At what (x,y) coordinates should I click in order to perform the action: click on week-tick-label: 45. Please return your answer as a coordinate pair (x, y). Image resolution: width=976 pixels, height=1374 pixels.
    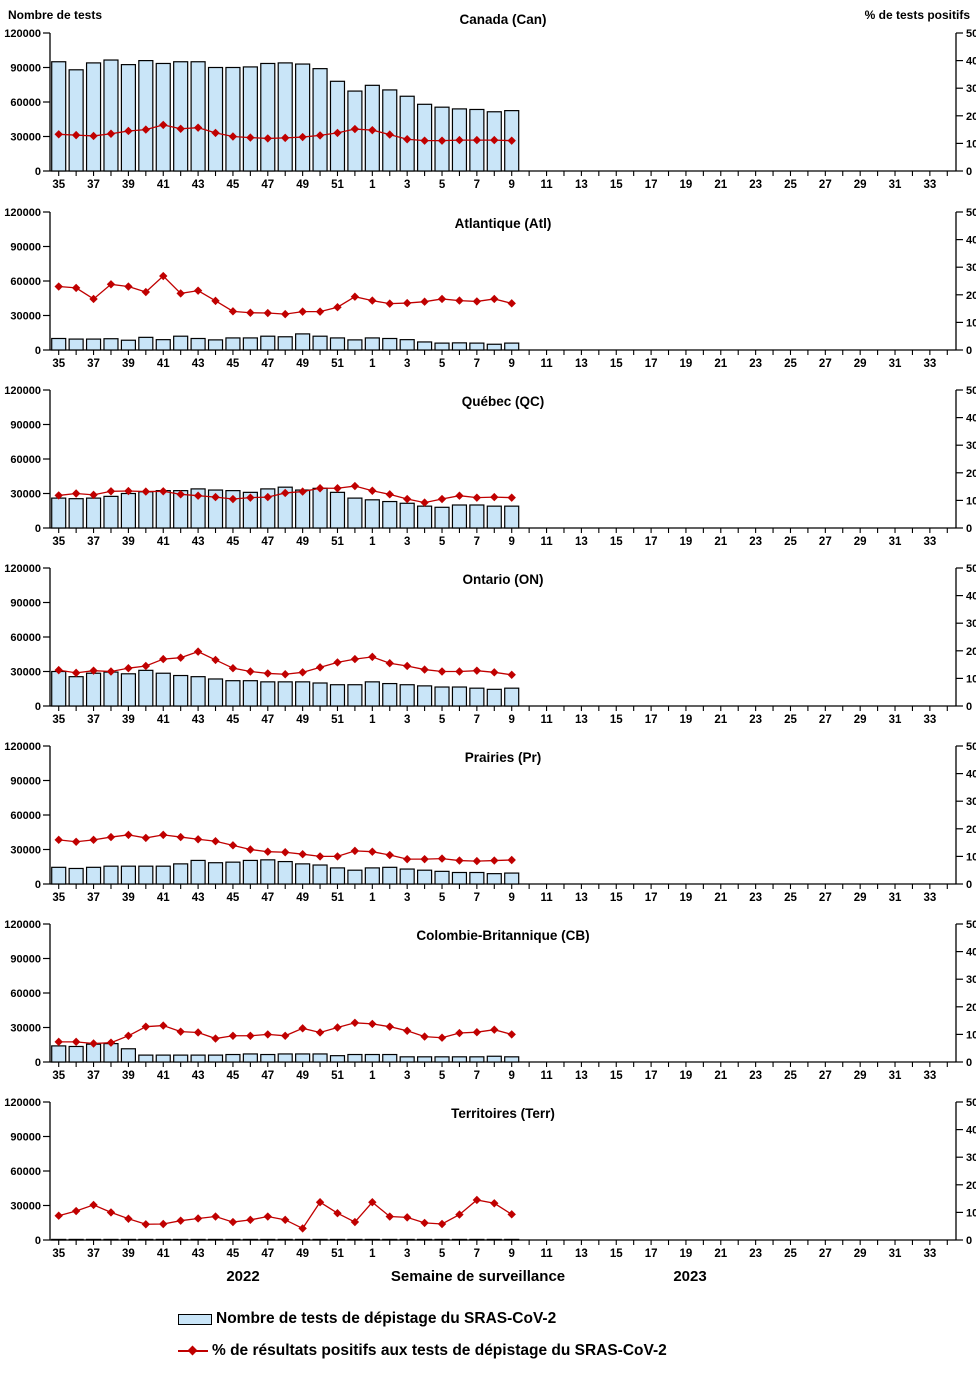
    Looking at the image, I should click on (233, 541).